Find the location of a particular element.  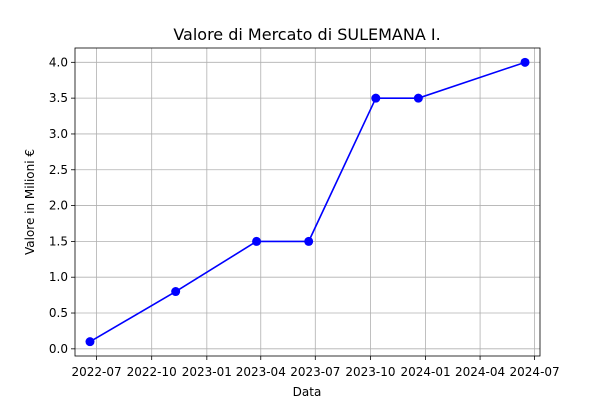

y-tick-label: 2.5 is located at coordinates (58, 170).